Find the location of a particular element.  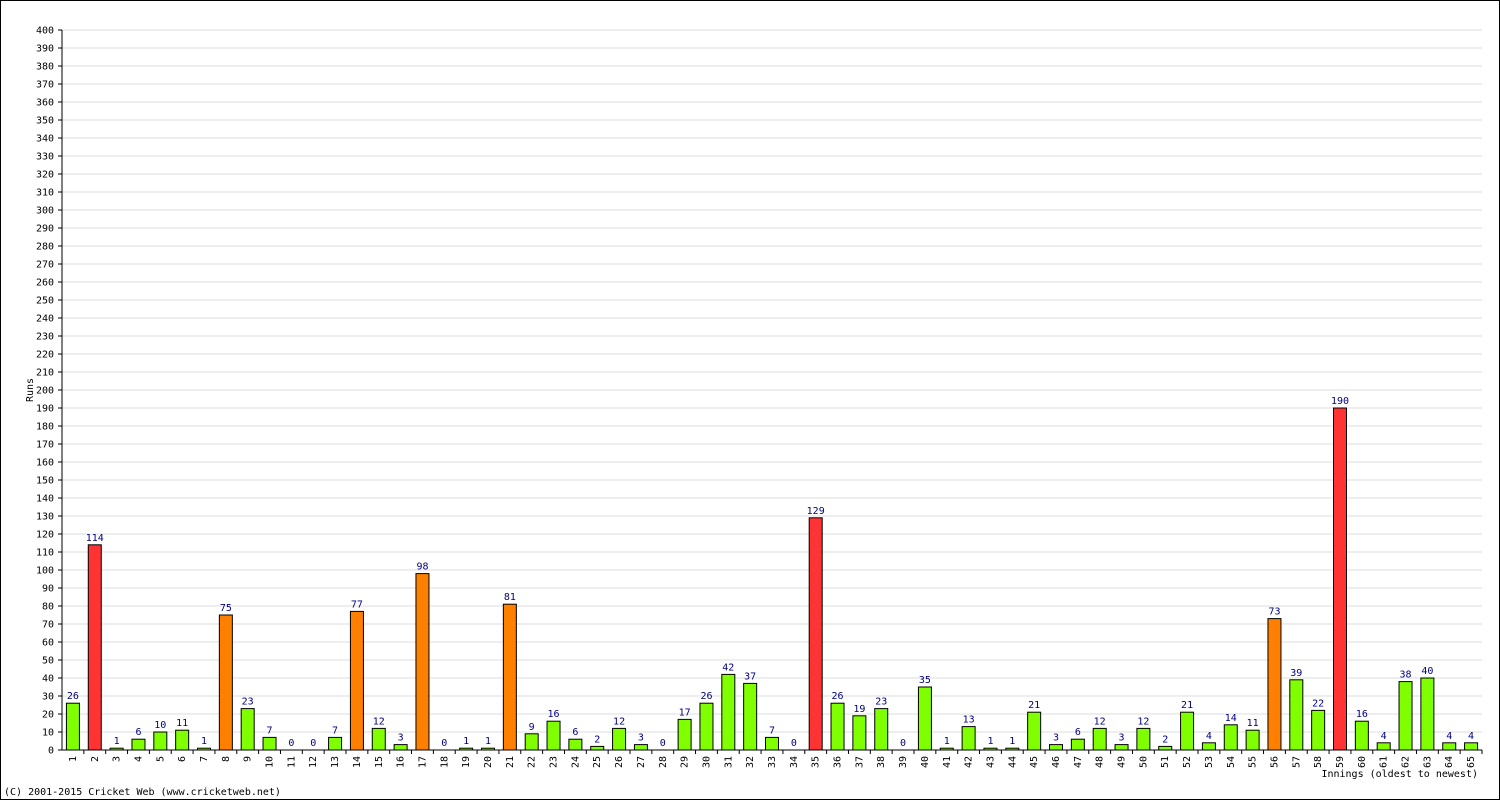

x-tick-label: 42 is located at coordinates (969, 762).